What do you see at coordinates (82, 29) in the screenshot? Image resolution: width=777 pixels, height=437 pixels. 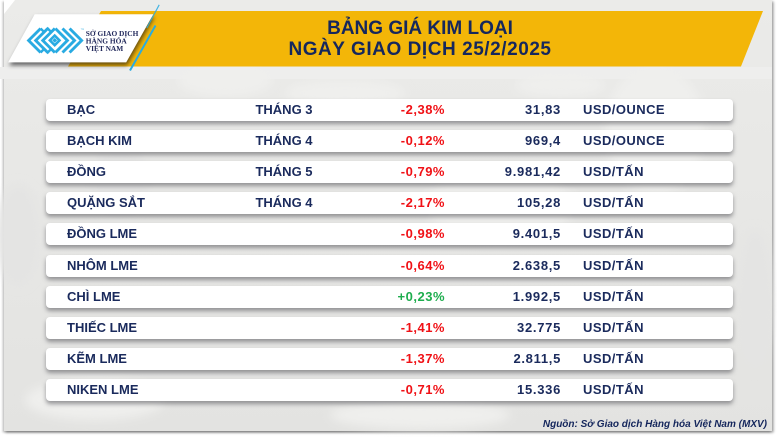 I see `svg-text: ™` at bounding box center [82, 29].